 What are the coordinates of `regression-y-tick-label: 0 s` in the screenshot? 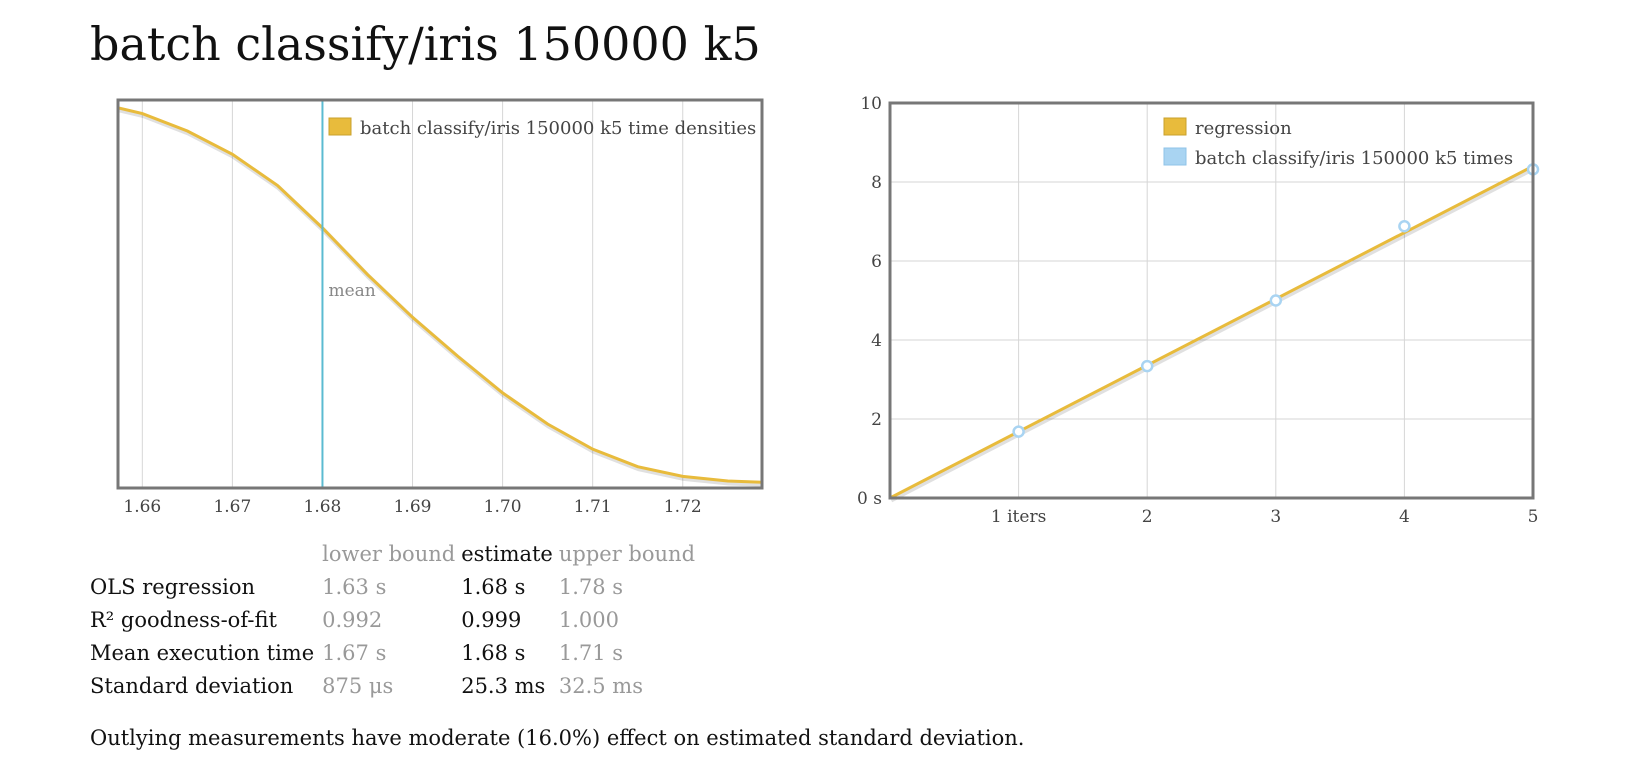 It's located at (869, 499).